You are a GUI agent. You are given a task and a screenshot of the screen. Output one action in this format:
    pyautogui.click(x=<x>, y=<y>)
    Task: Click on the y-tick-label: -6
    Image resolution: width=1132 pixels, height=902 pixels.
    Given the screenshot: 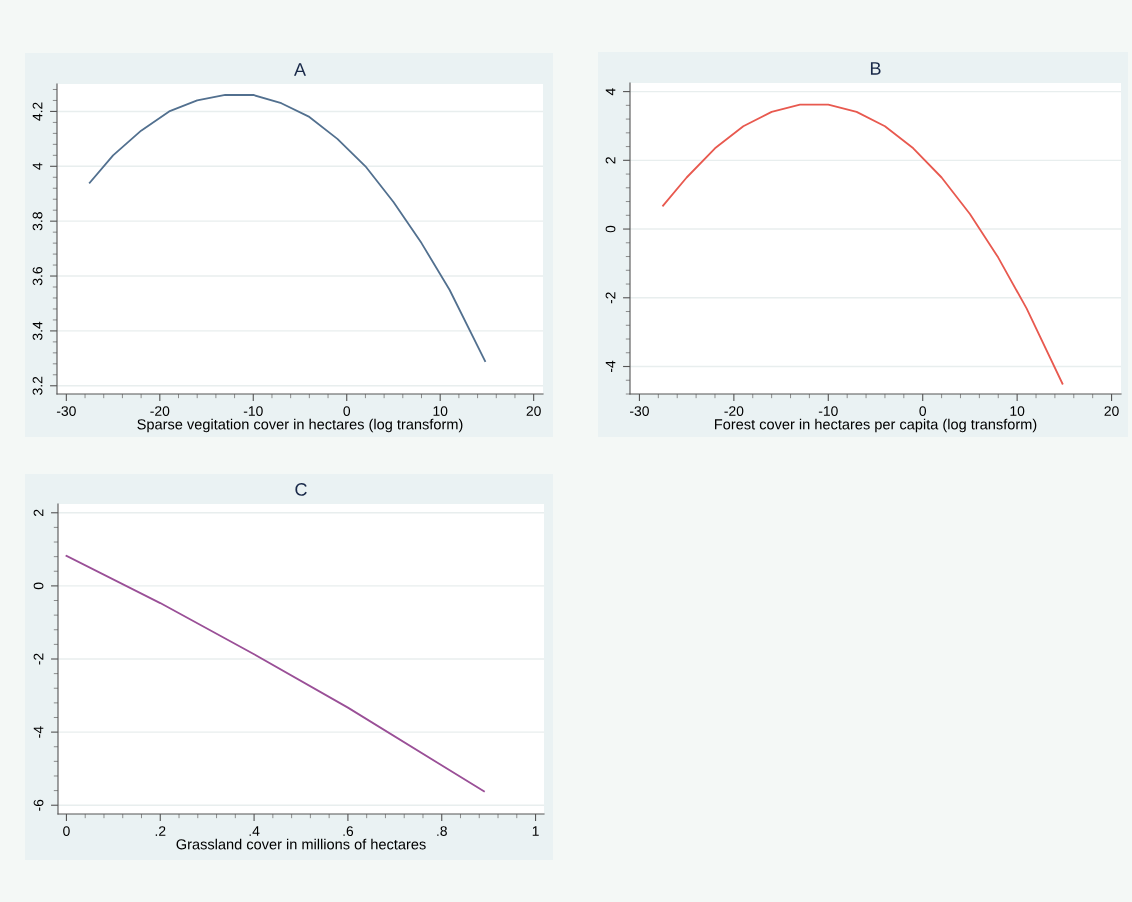 What is the action you would take?
    pyautogui.click(x=38, y=805)
    